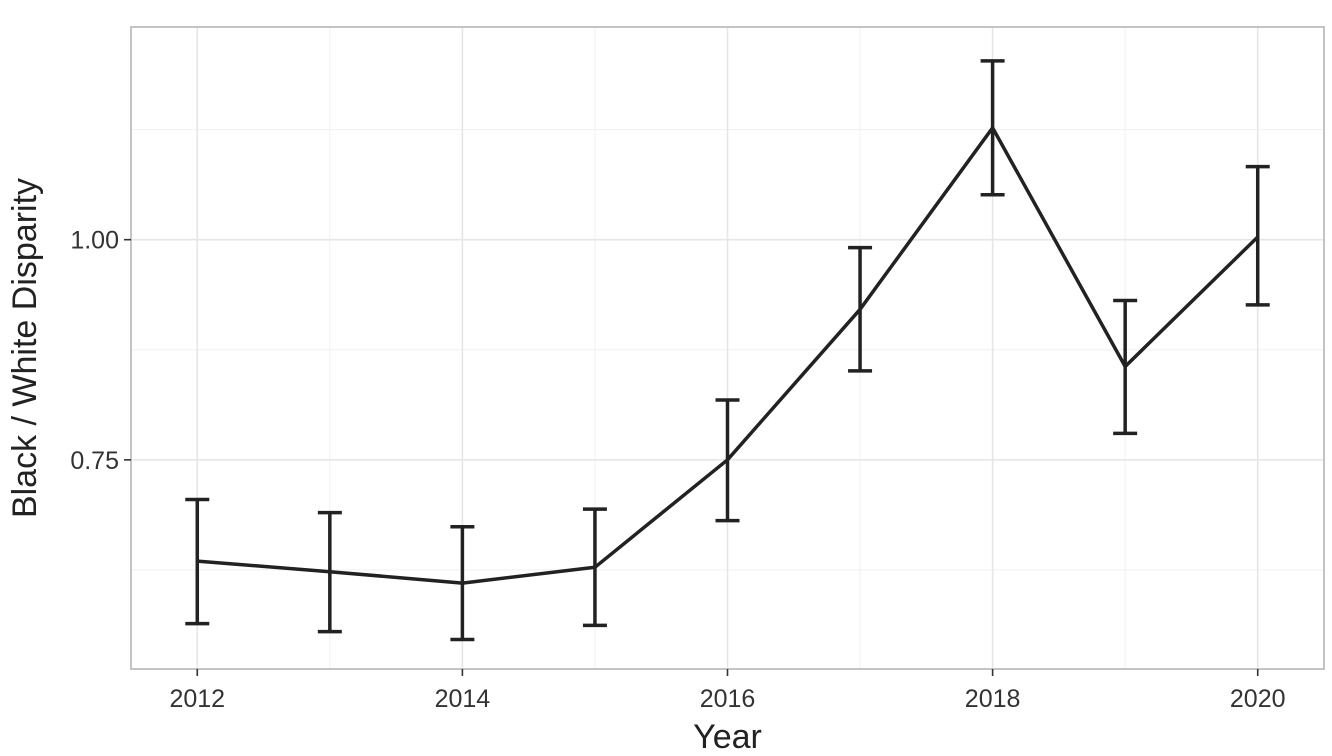 The height and width of the screenshot is (756, 1332). What do you see at coordinates (25, 348) in the screenshot?
I see `y-axis-title: Black / White Disparity` at bounding box center [25, 348].